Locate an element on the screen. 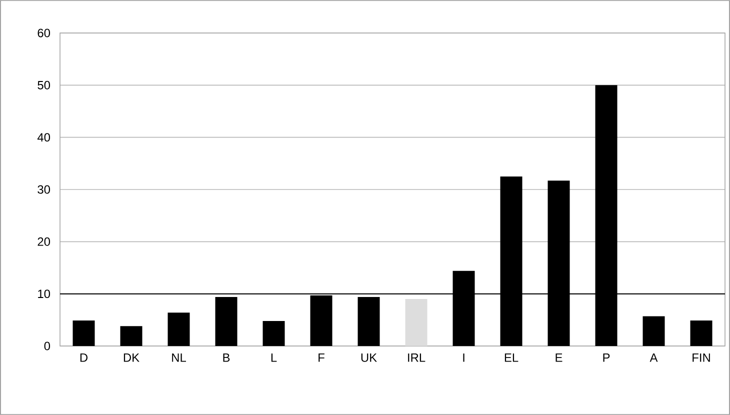  y-tick-label: 0 is located at coordinates (47, 346).